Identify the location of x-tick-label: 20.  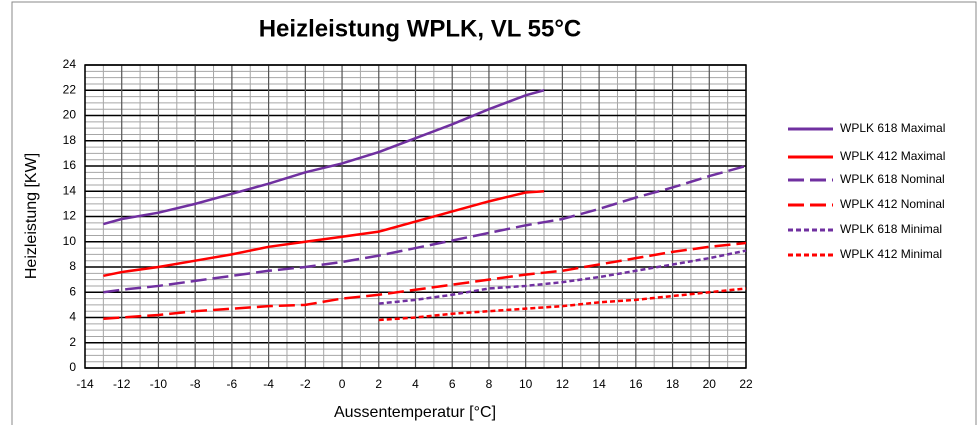
(710, 384).